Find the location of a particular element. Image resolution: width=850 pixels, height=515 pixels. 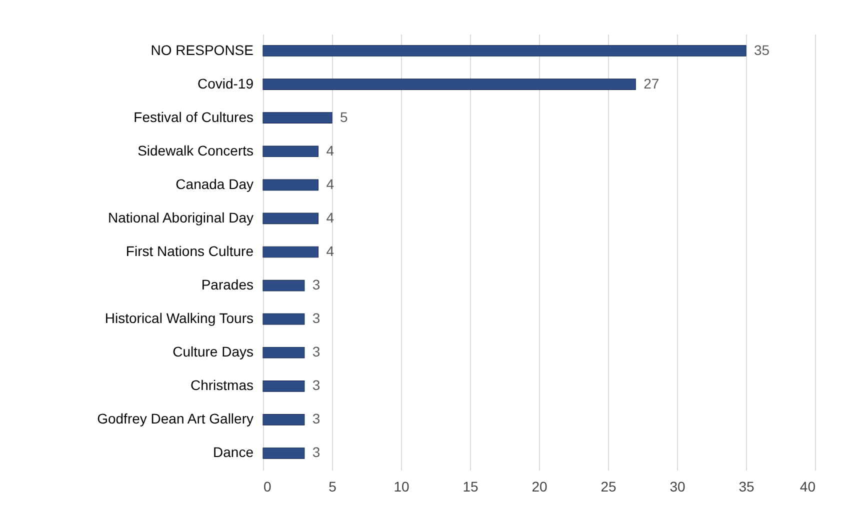

x-tick-label: 15 is located at coordinates (470, 486).